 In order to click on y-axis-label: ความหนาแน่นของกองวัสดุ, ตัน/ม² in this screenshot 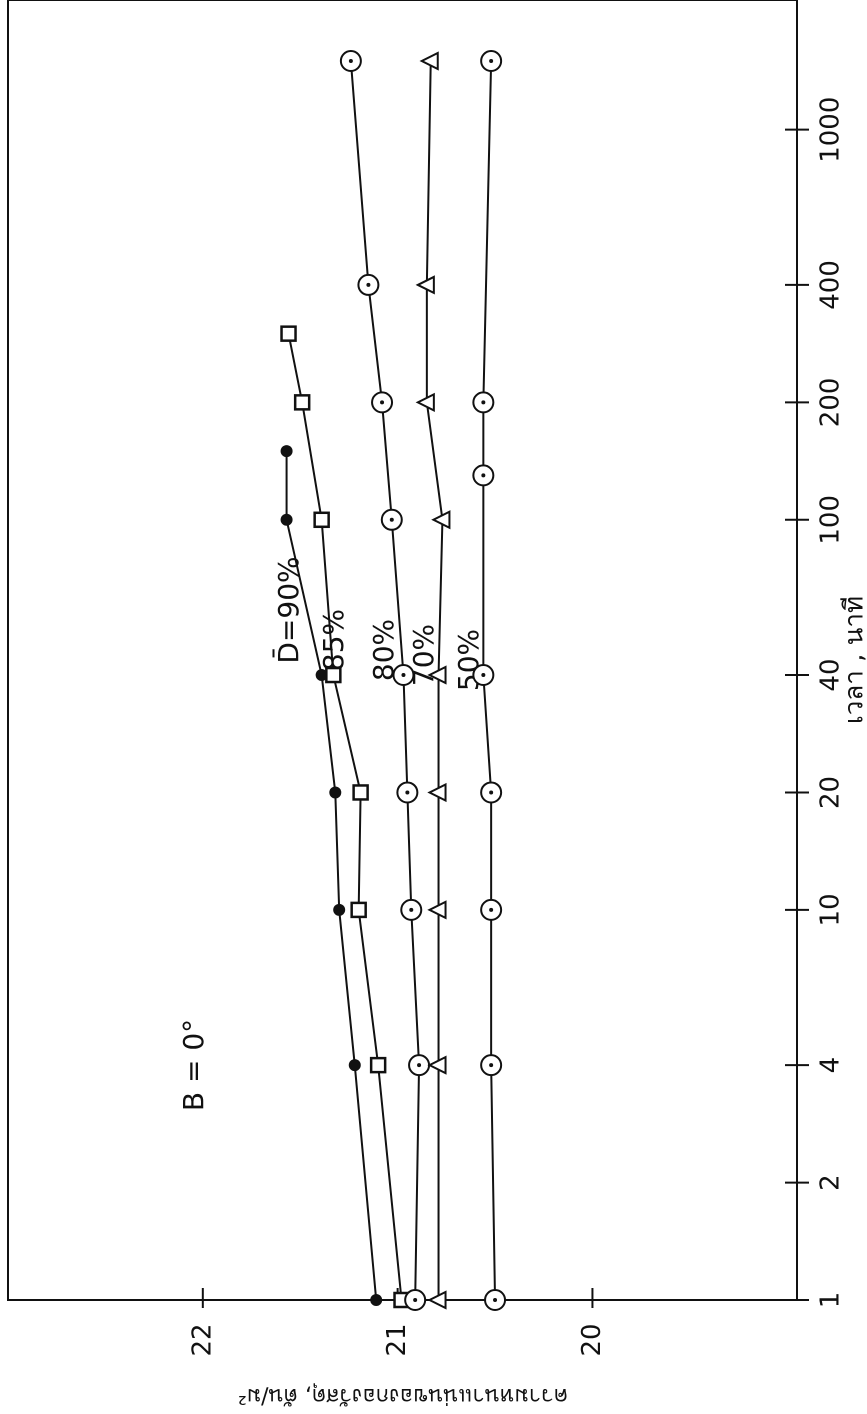, I will do `click(403, 1395)`.